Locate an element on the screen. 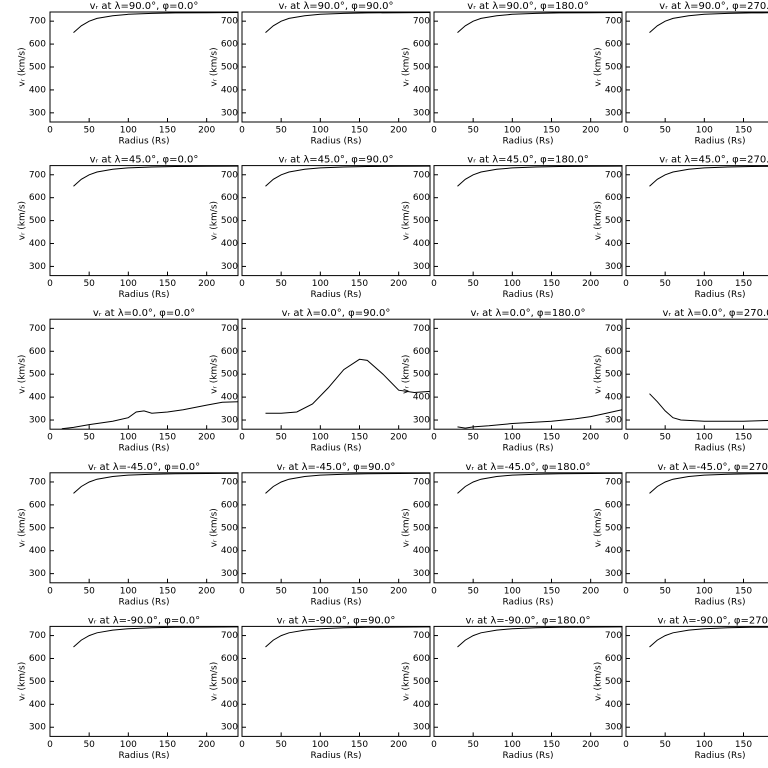 The image size is (768, 768). chart-title: vᵣ at λ=45.0°, φ=180.0° is located at coordinates (527, 160).